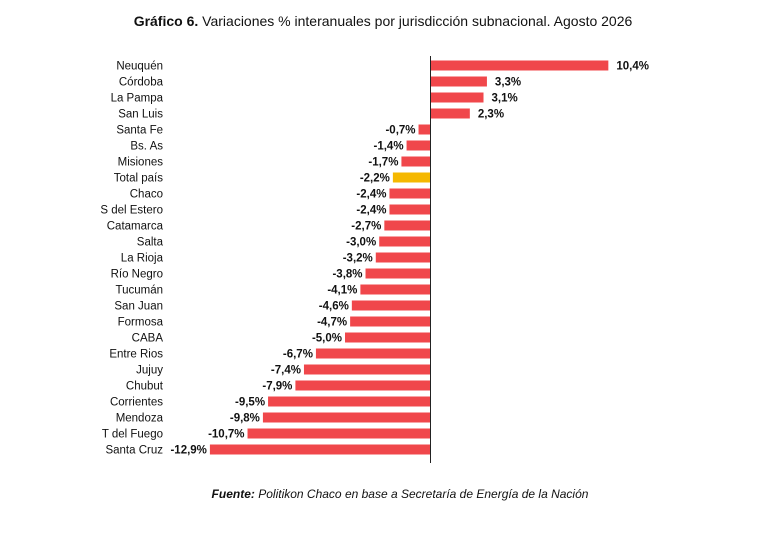  I want to click on value-label-4: -0,7%, so click(400, 131).